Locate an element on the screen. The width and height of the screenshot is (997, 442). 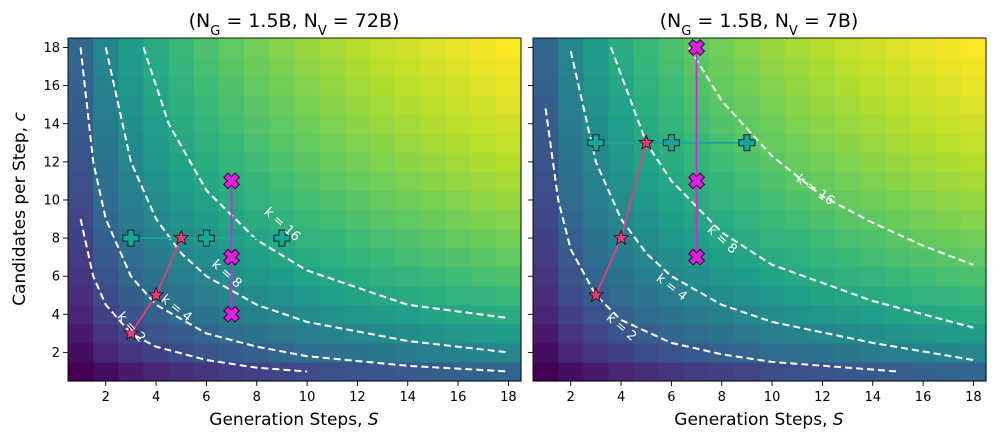
x-ticks-7b: 2 4 6 8 10 12 14 16 18 is located at coordinates (774, 393).